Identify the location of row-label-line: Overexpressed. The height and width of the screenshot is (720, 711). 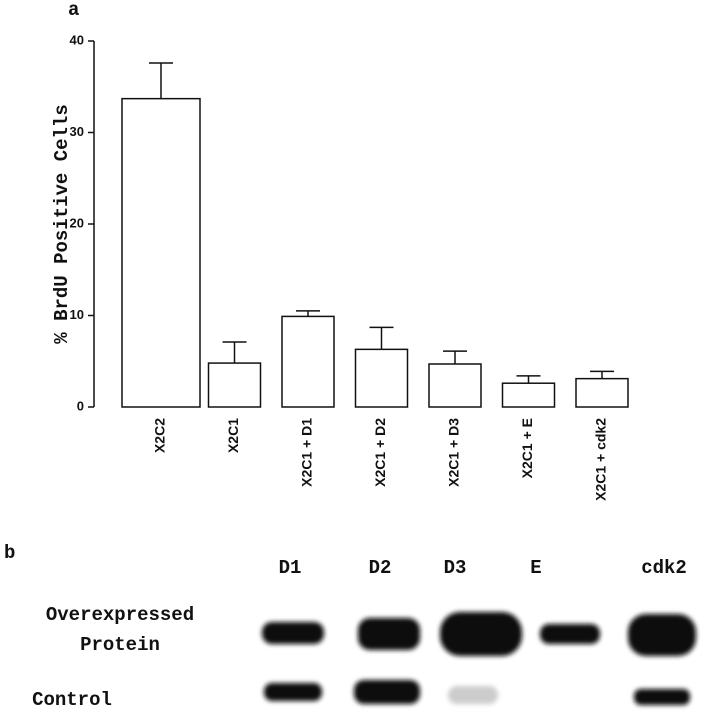
(120, 615).